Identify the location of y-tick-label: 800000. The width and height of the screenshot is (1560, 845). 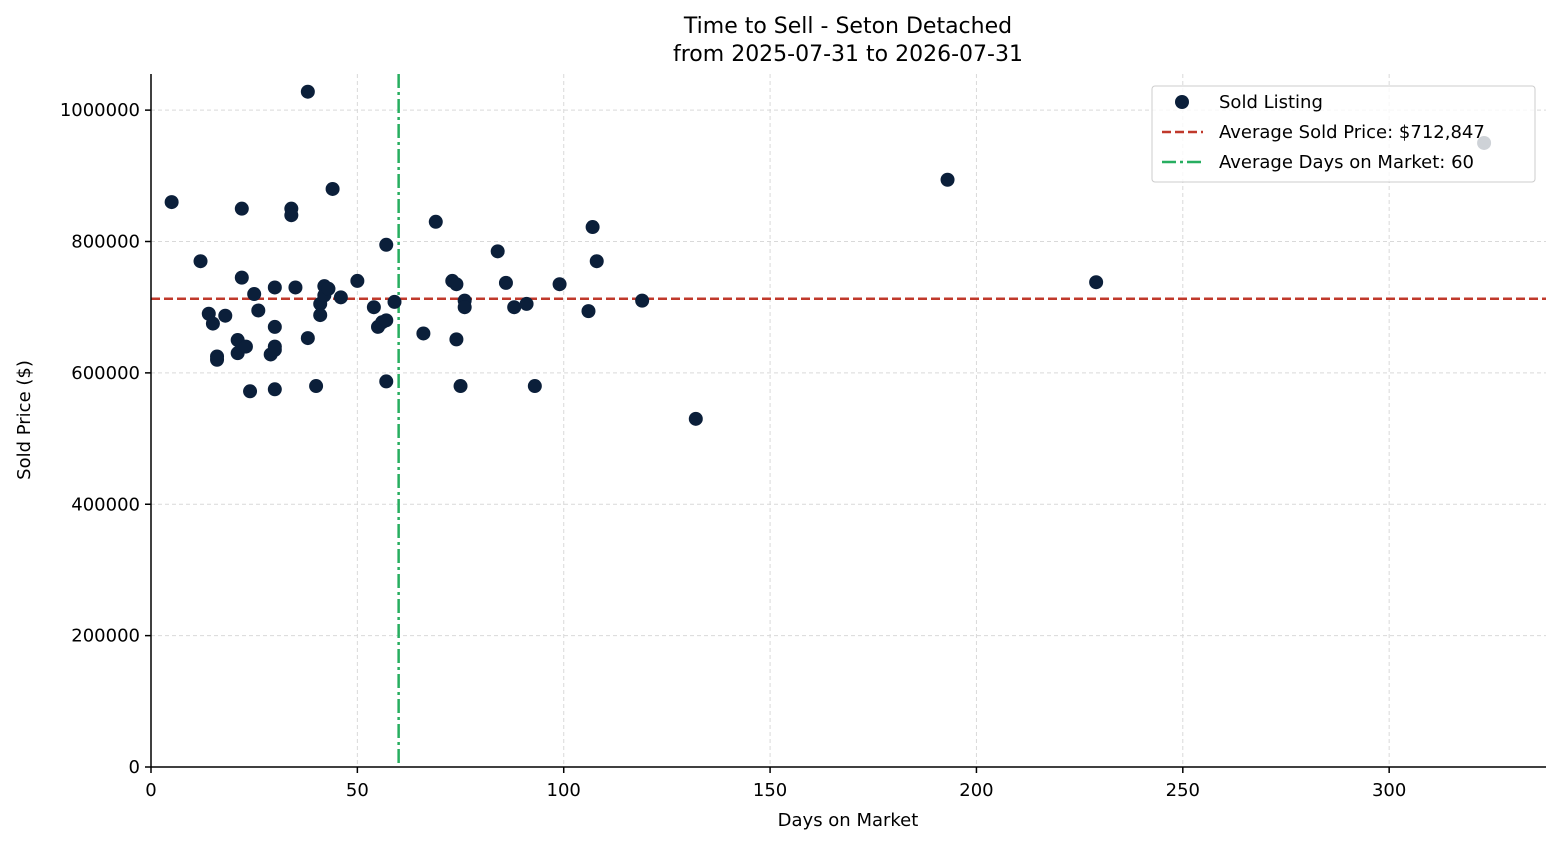
(105, 242).